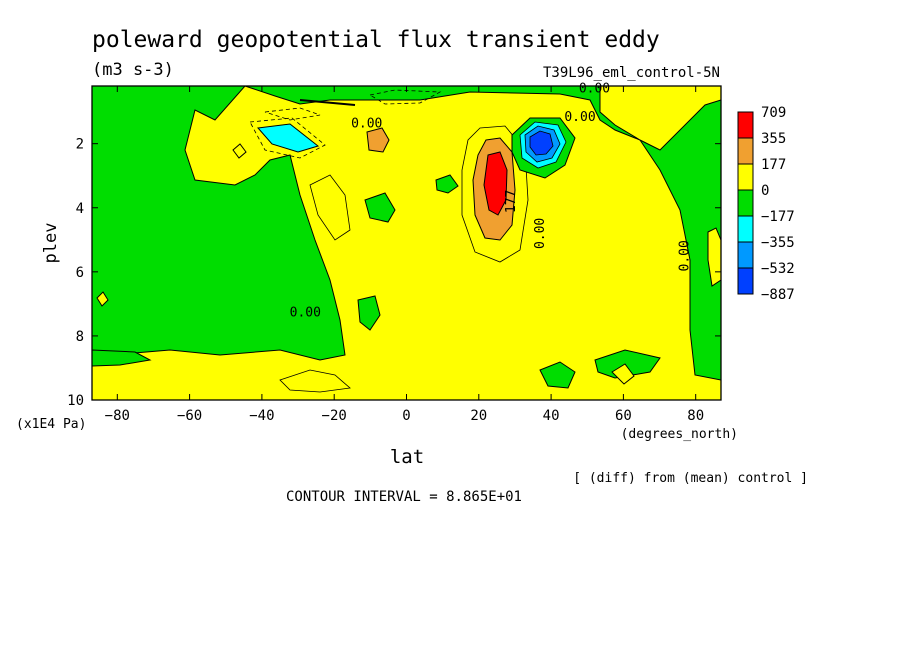 This screenshot has width=904, height=654. I want to click on colorbar-label: 0, so click(765, 191).